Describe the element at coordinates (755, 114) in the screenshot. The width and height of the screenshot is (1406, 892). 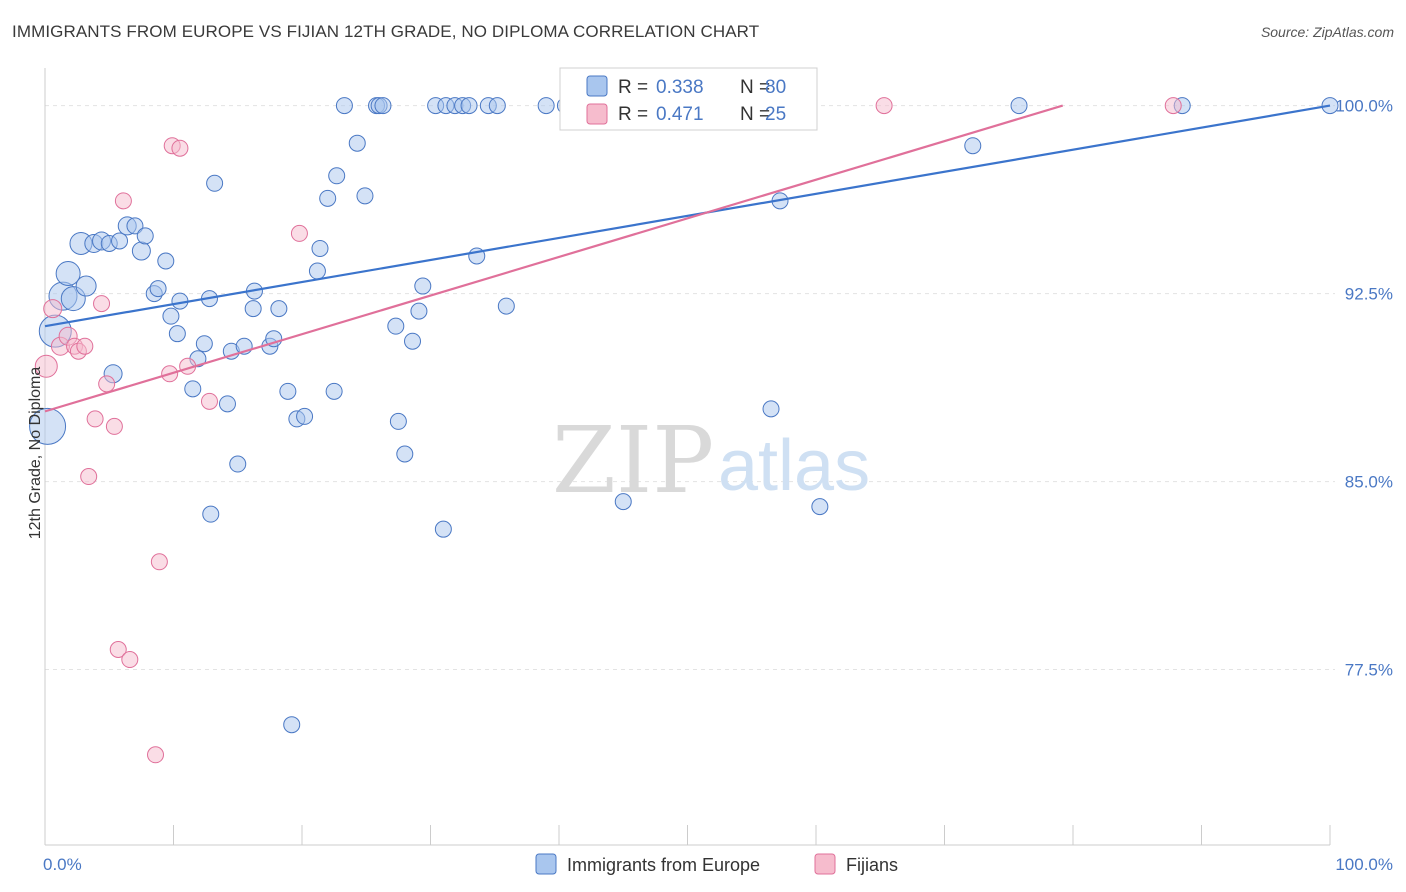
I see `legend-n-label-pink: N =` at that location.